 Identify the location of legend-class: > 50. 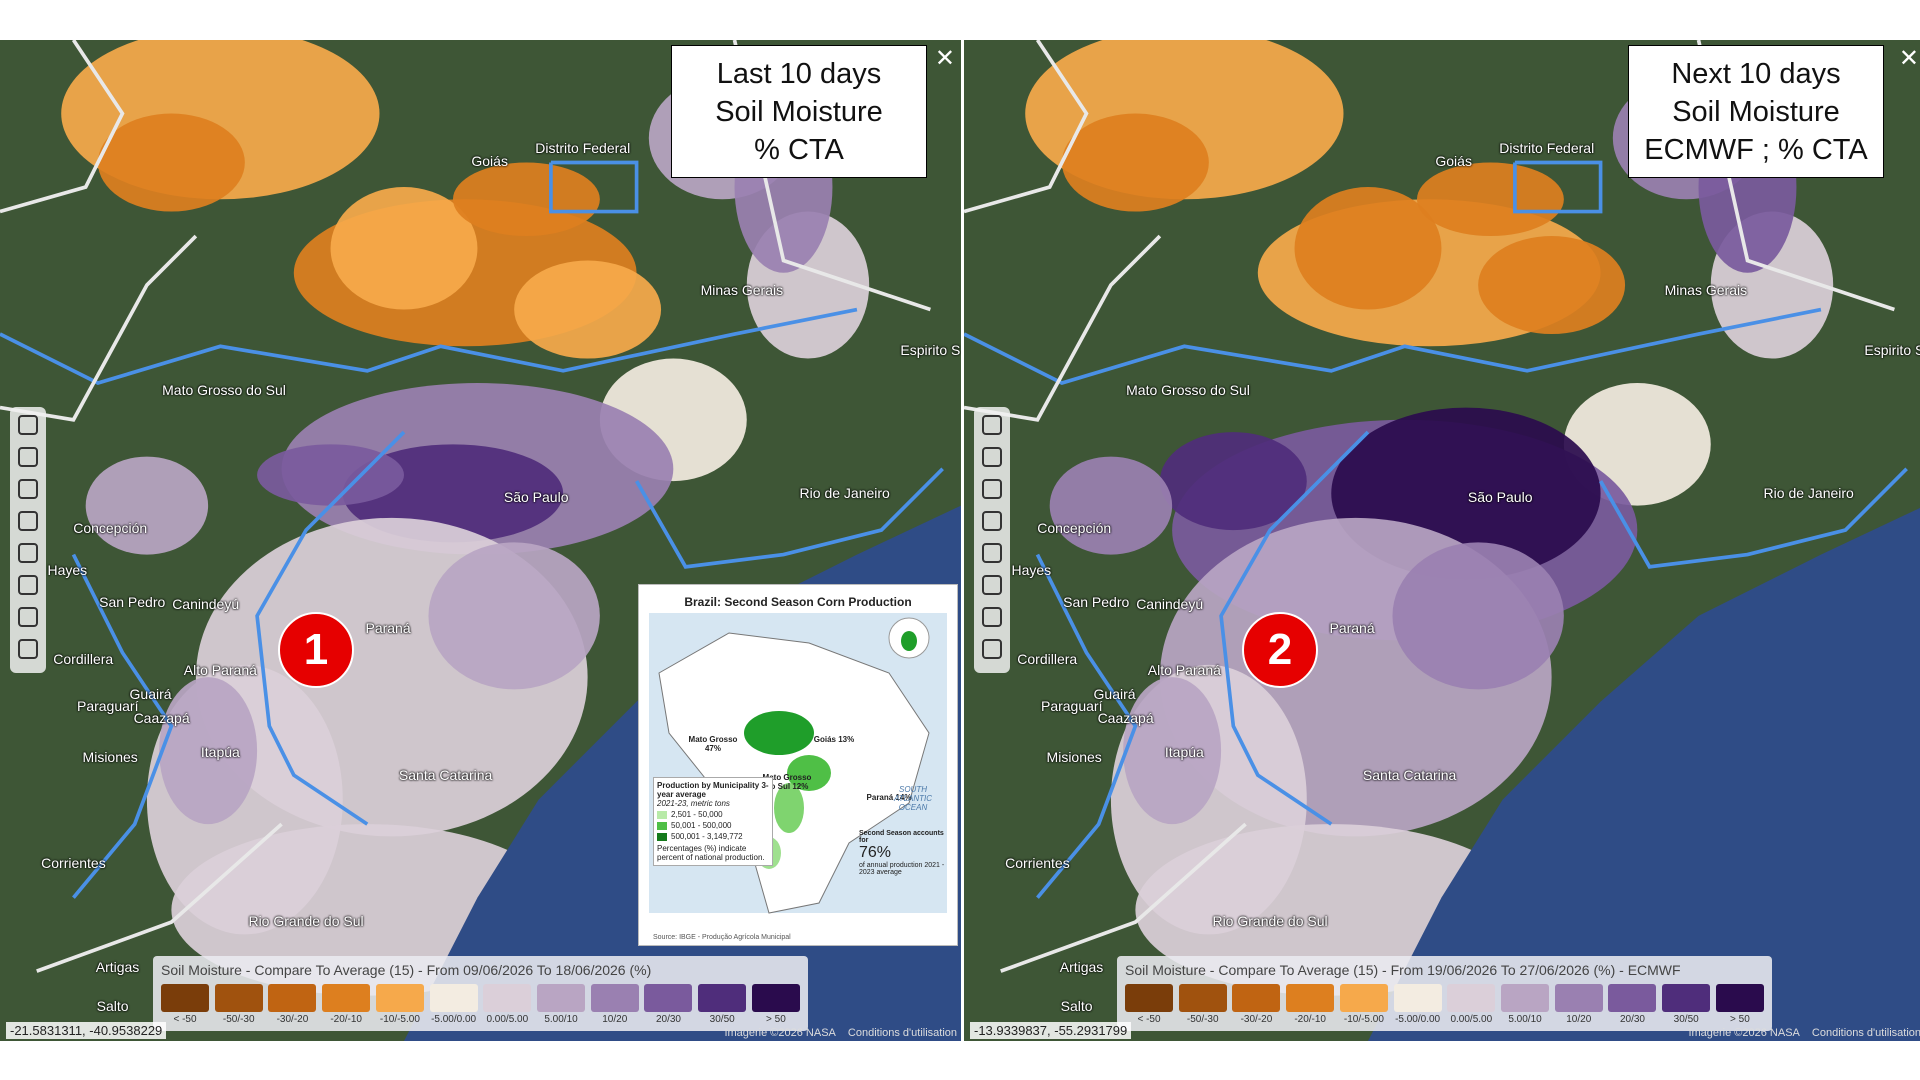
(775, 1004).